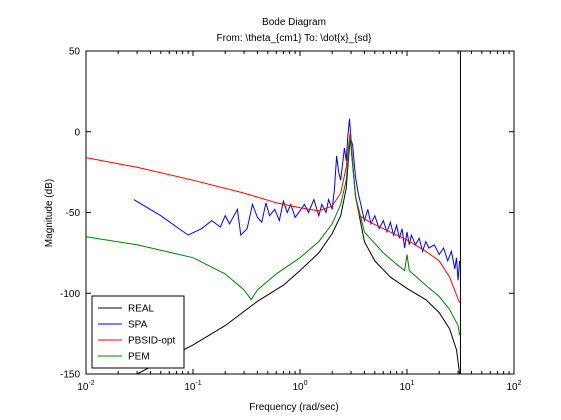  I want to click on y-tick-label: -150, so click(70, 375).